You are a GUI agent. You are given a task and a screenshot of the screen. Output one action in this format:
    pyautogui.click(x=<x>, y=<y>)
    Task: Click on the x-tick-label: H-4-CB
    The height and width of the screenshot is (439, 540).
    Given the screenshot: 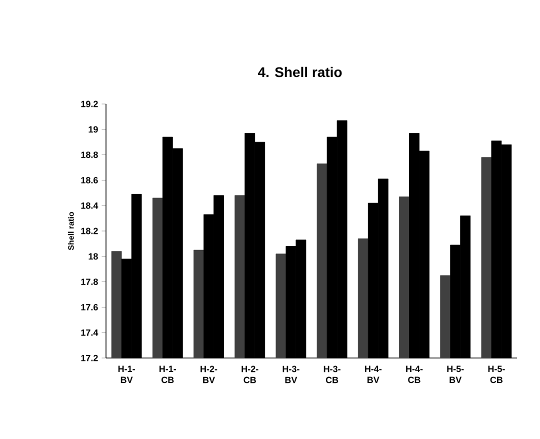 What is the action you would take?
    pyautogui.click(x=414, y=375)
    